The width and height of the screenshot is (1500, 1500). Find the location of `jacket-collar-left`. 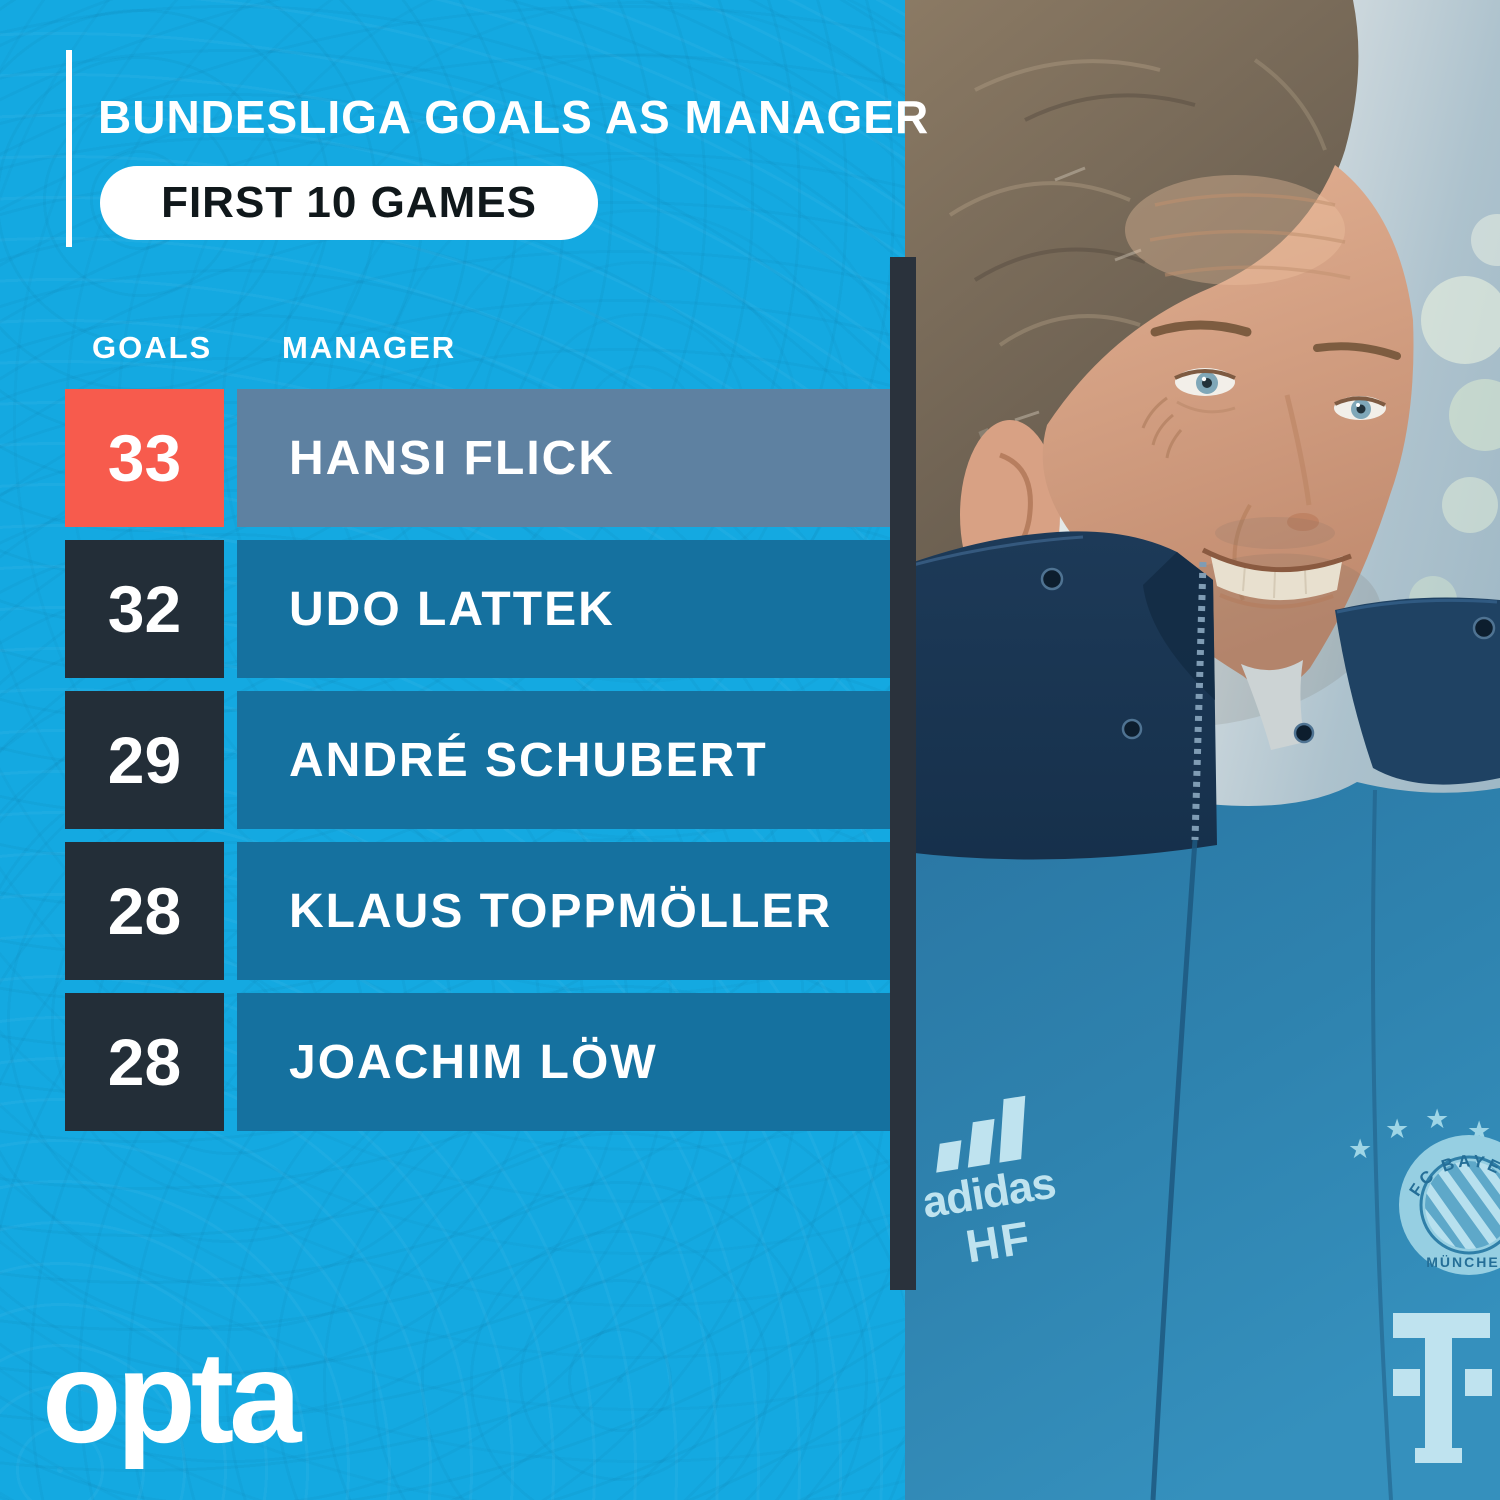

jacket-collar-left is located at coordinates (1061, 695).